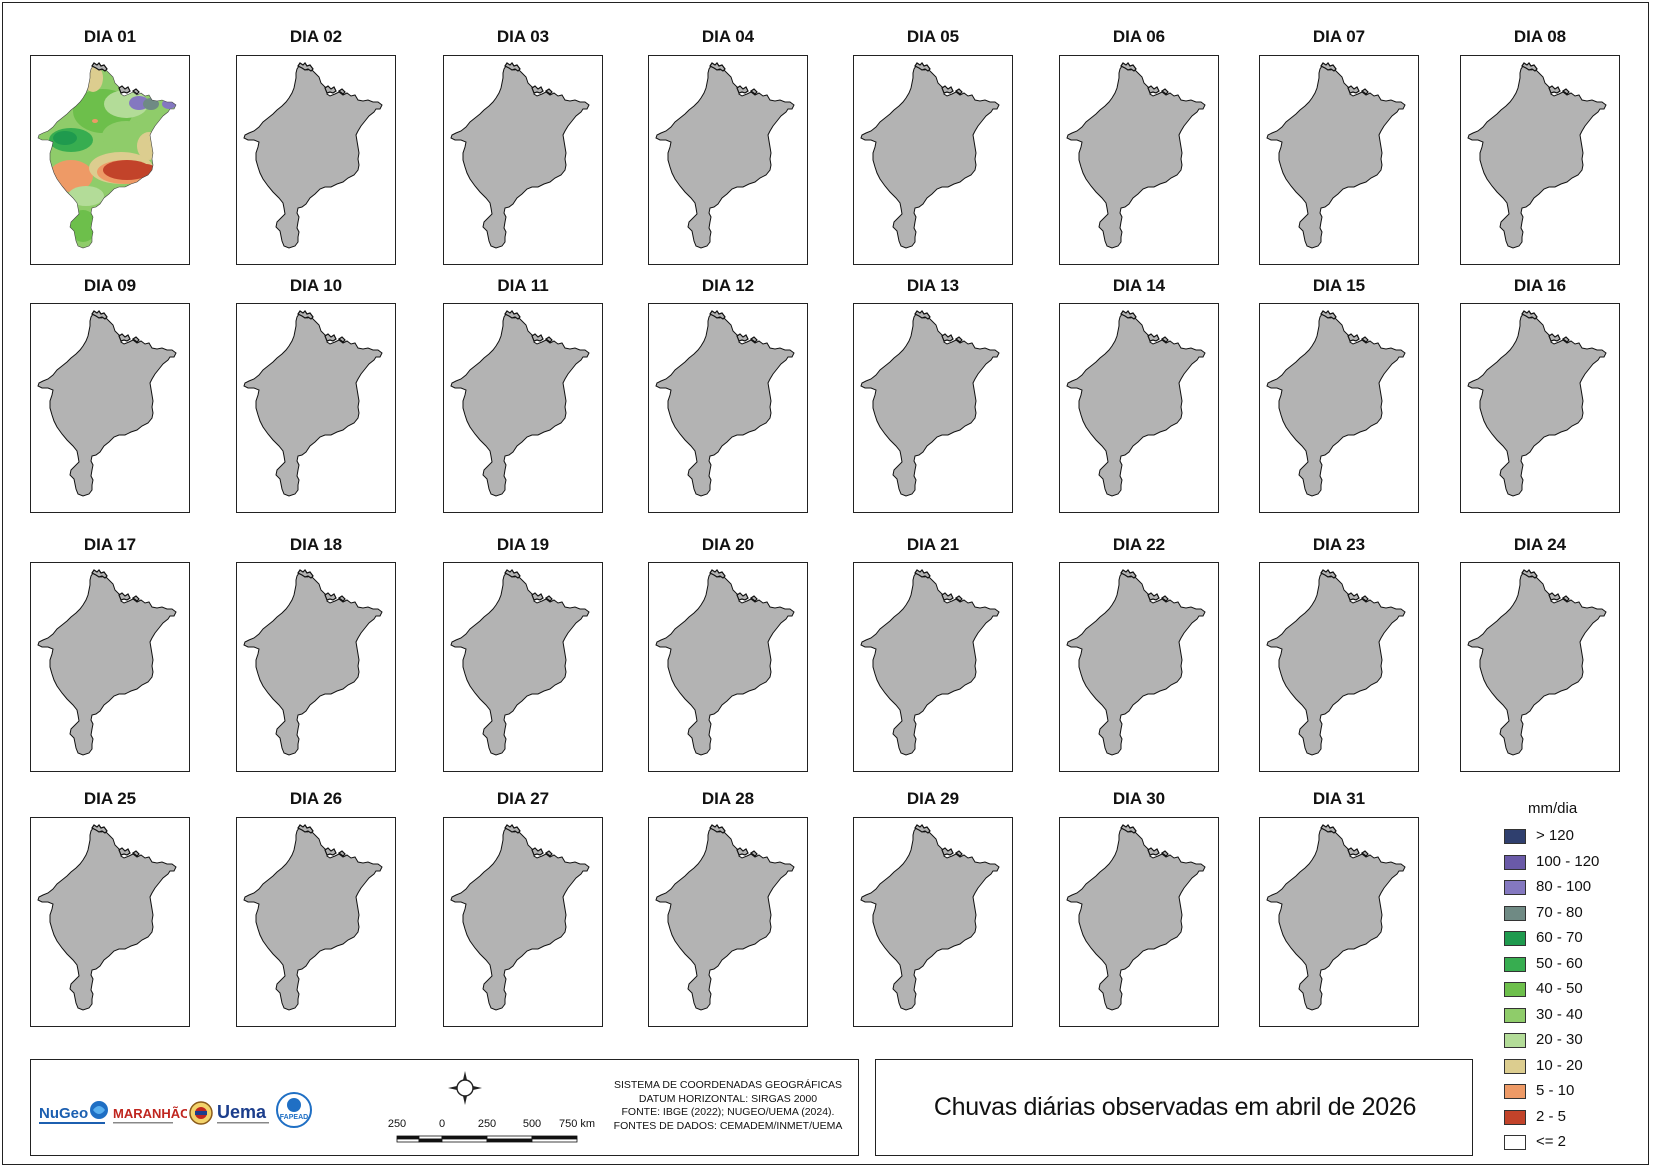  Describe the element at coordinates (577, 1124) in the screenshot. I see `scale-label: 750 km` at that location.